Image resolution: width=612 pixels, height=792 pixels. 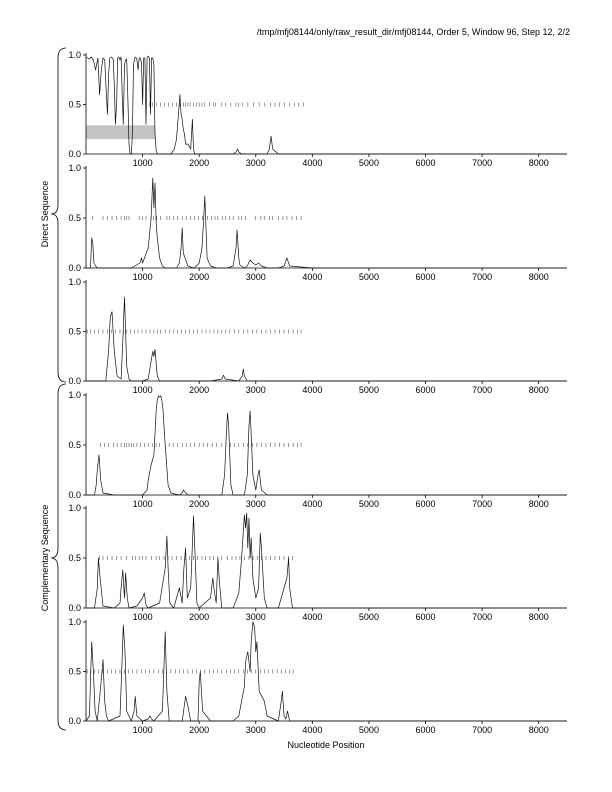 What do you see at coordinates (45, 558) in the screenshot?
I see `complementary-sequence-label: Complementary Sequence` at bounding box center [45, 558].